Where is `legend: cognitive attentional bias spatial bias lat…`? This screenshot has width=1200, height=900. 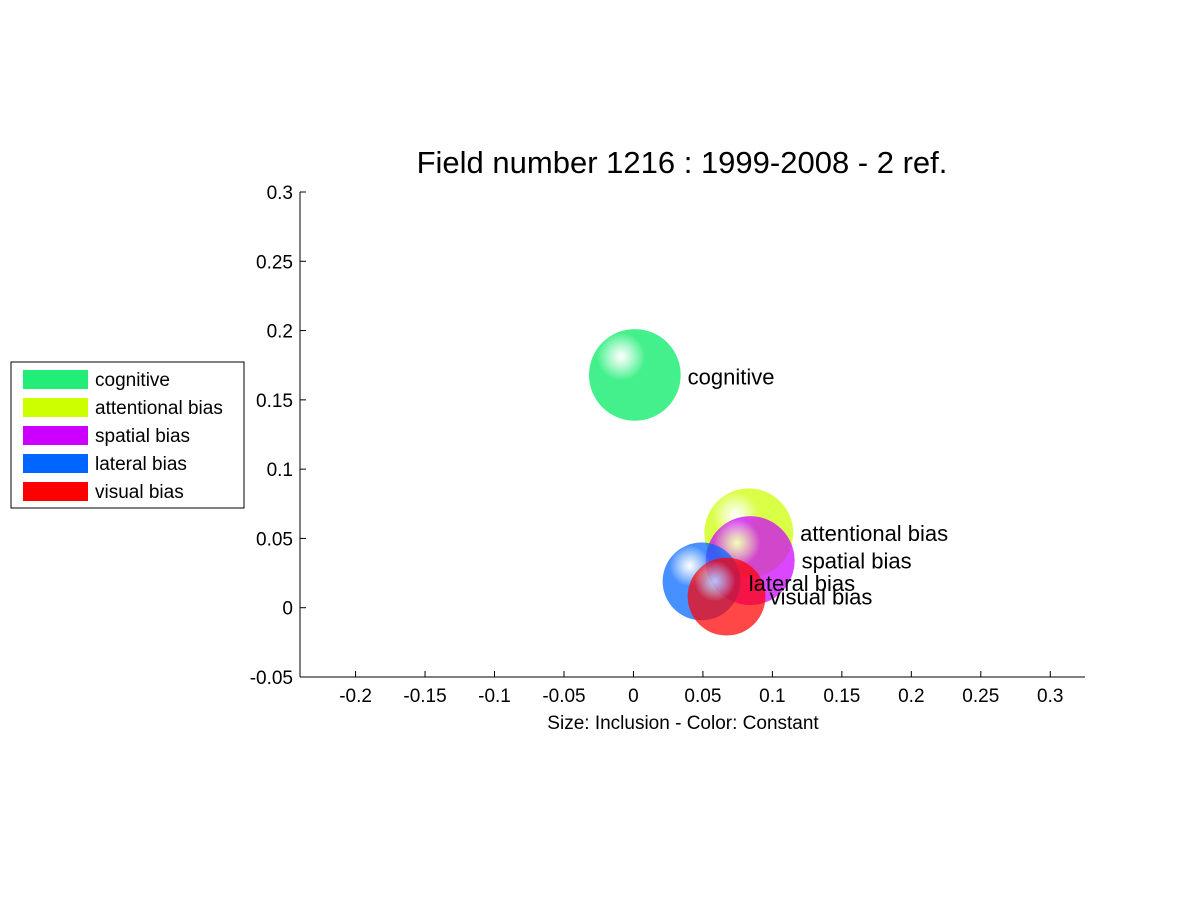
legend: cognitive attentional bias spatial bias lat… is located at coordinates (127, 435).